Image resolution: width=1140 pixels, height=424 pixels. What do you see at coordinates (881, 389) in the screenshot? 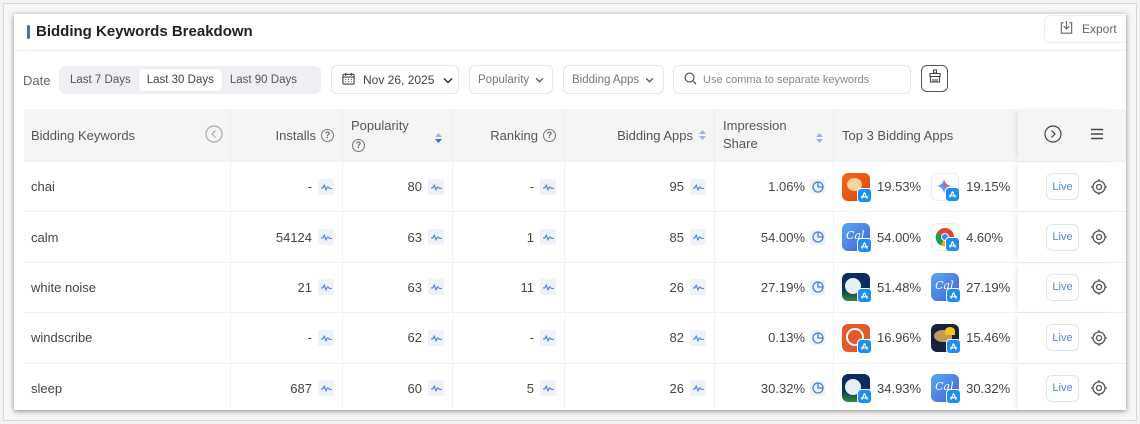
I see `top-app-item: 34.93%` at bounding box center [881, 389].